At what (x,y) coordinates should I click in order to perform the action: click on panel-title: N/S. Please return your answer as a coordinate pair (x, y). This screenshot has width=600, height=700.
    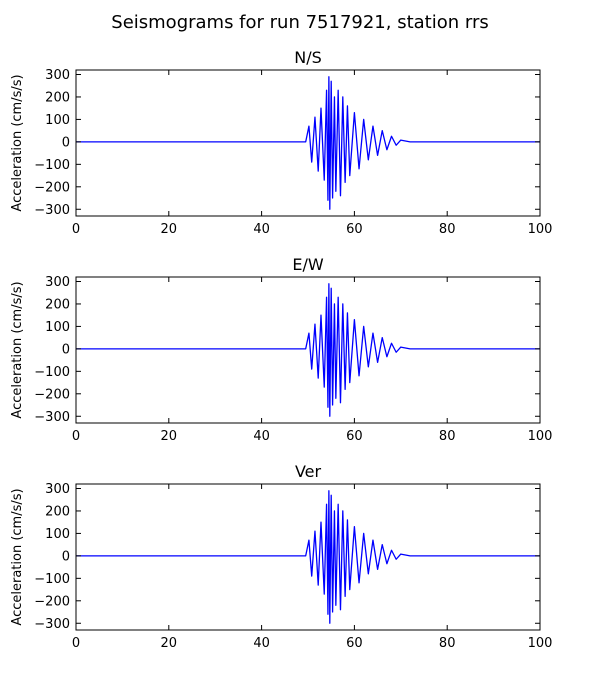
    Looking at the image, I should click on (308, 57).